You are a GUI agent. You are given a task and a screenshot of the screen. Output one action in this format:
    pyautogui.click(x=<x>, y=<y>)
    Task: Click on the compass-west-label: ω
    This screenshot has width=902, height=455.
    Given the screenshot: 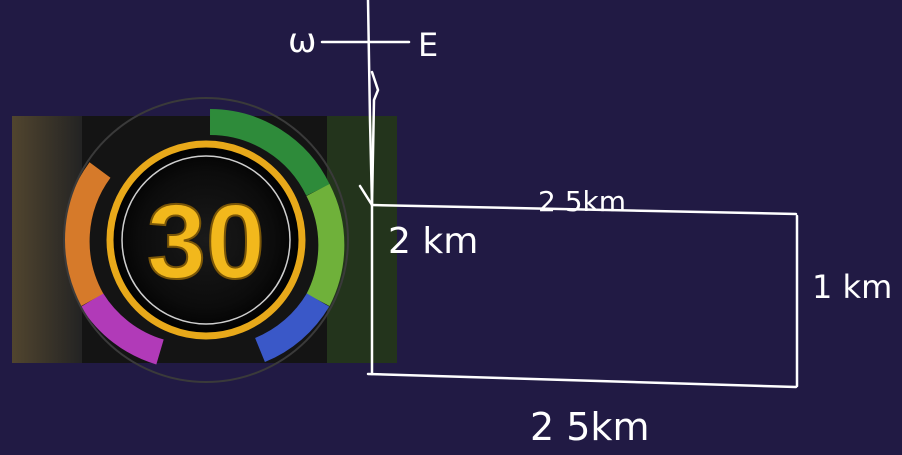 What is the action you would take?
    pyautogui.click(x=302, y=41)
    